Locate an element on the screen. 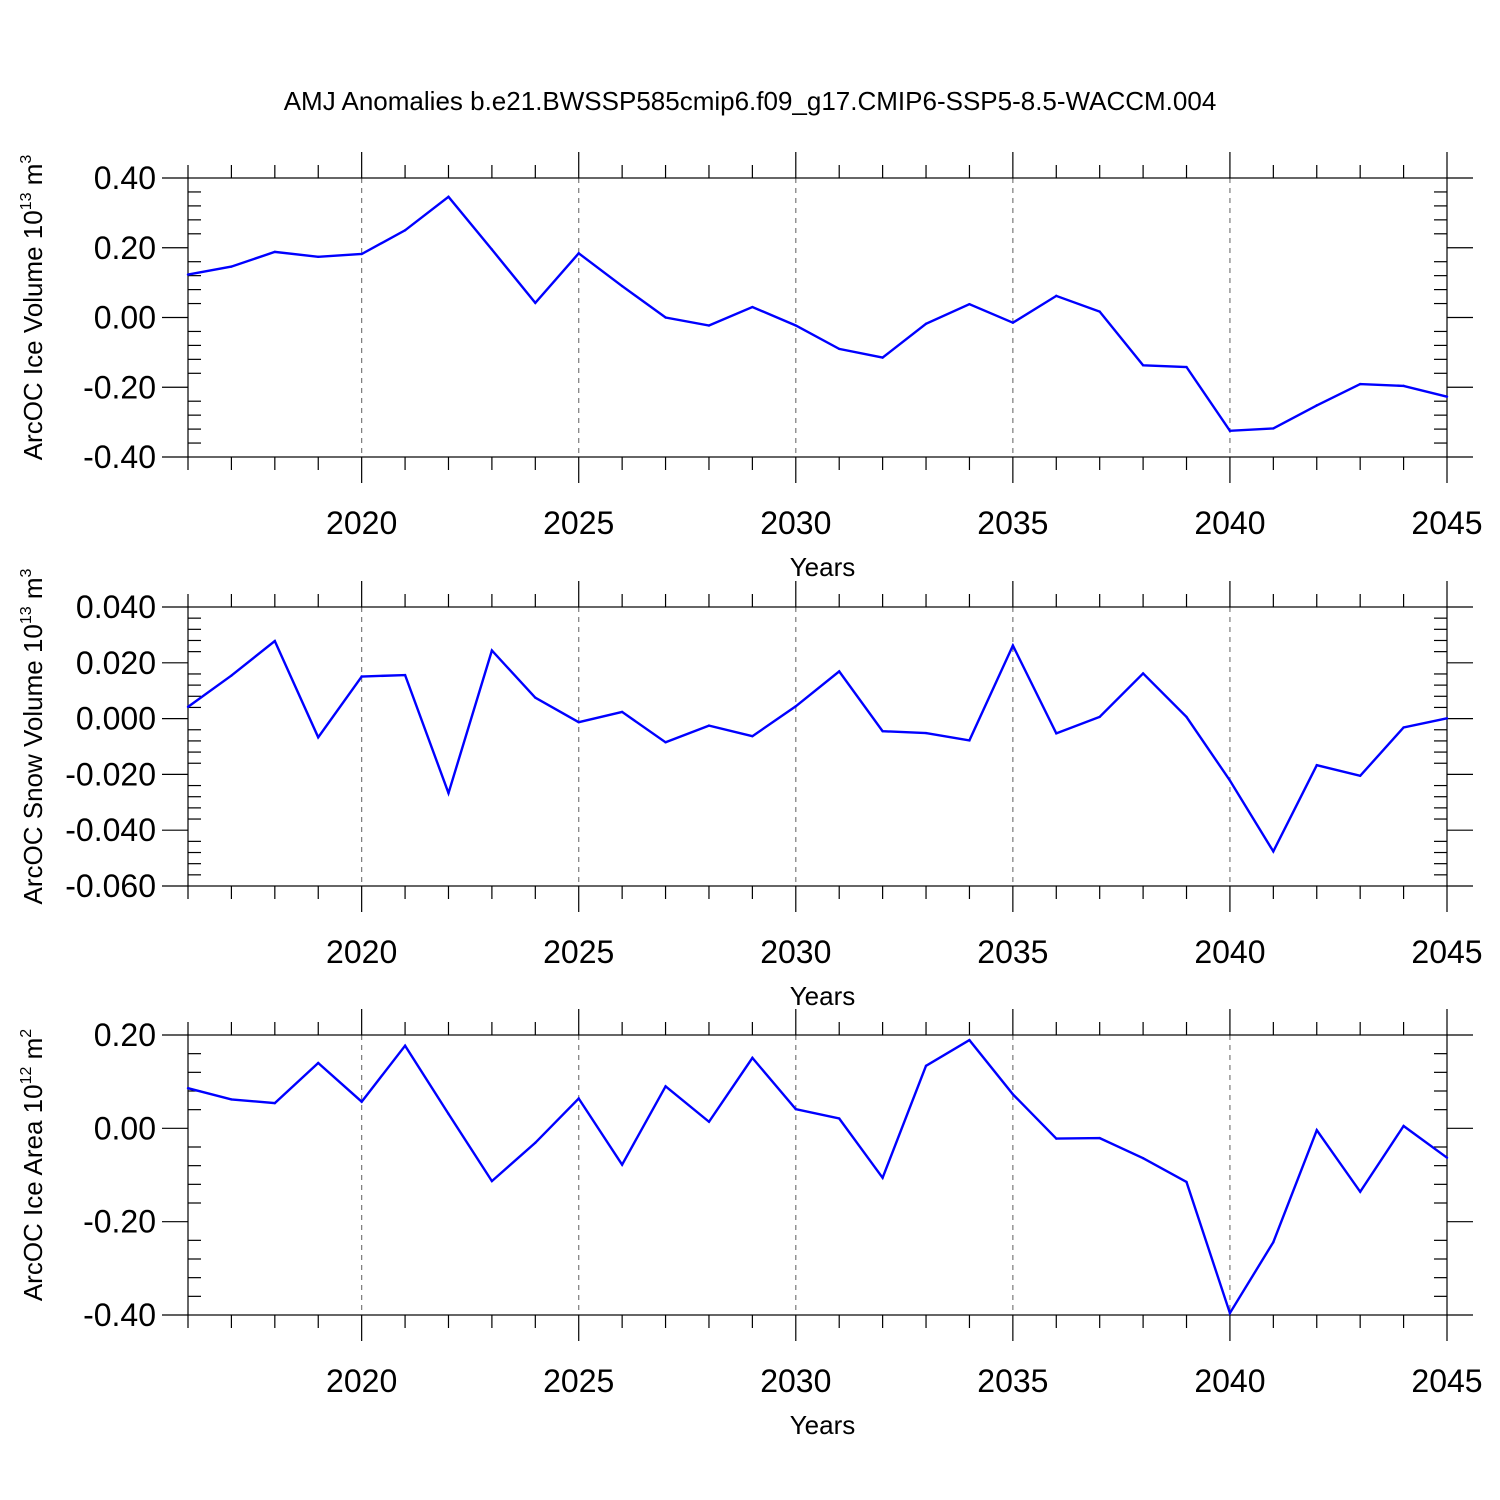  y-axis-label: ArcOC Ice Area 1012 m2 is located at coordinates (33, 1165).